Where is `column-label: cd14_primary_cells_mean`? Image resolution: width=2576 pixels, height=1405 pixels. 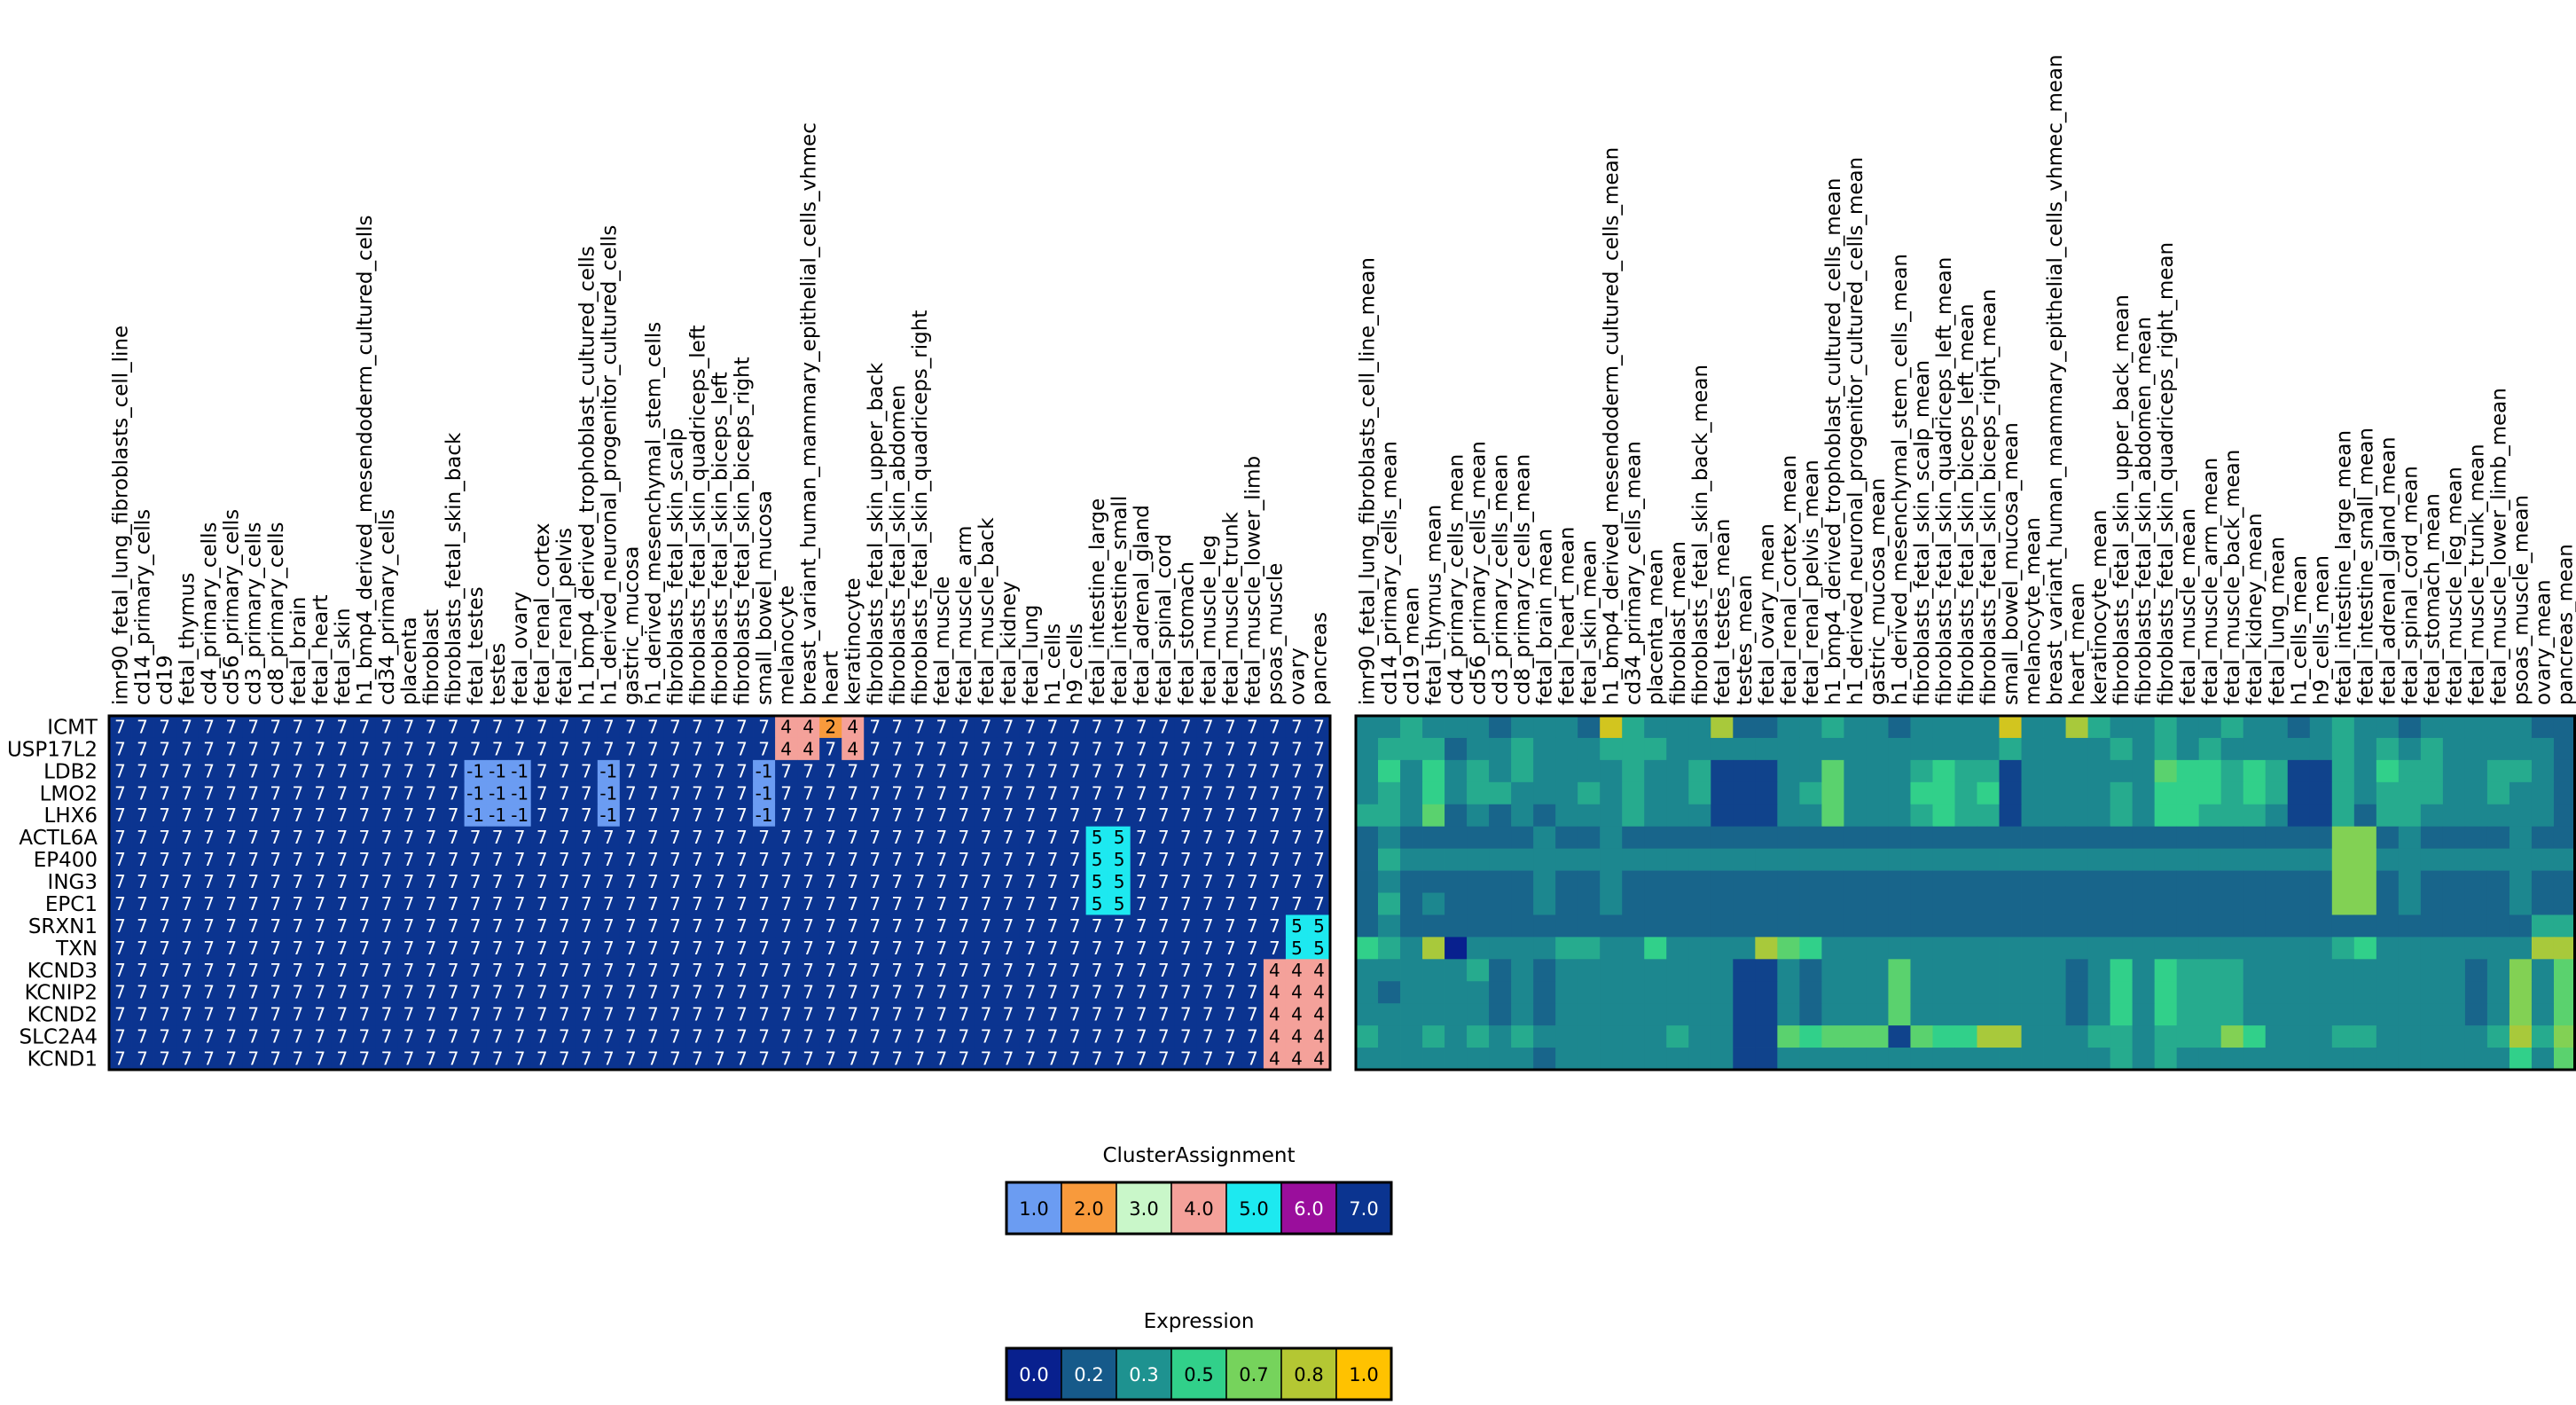
column-label: cd14_primary_cells_mean is located at coordinates (1390, 573).